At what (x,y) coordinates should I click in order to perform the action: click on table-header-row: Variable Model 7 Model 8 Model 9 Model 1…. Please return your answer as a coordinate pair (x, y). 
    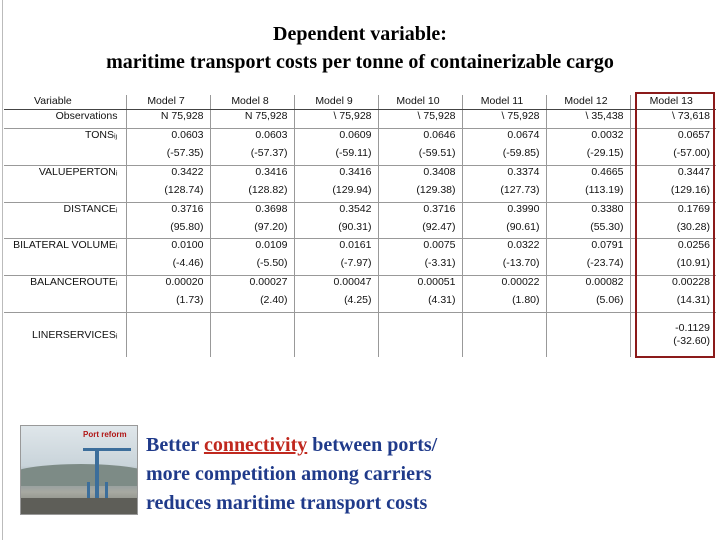
    Looking at the image, I should click on (360, 102).